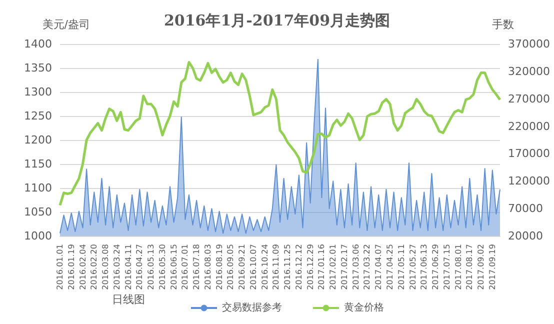 The height and width of the screenshot is (324, 554). I want to click on x-axis-title: 日线图, so click(128, 299).